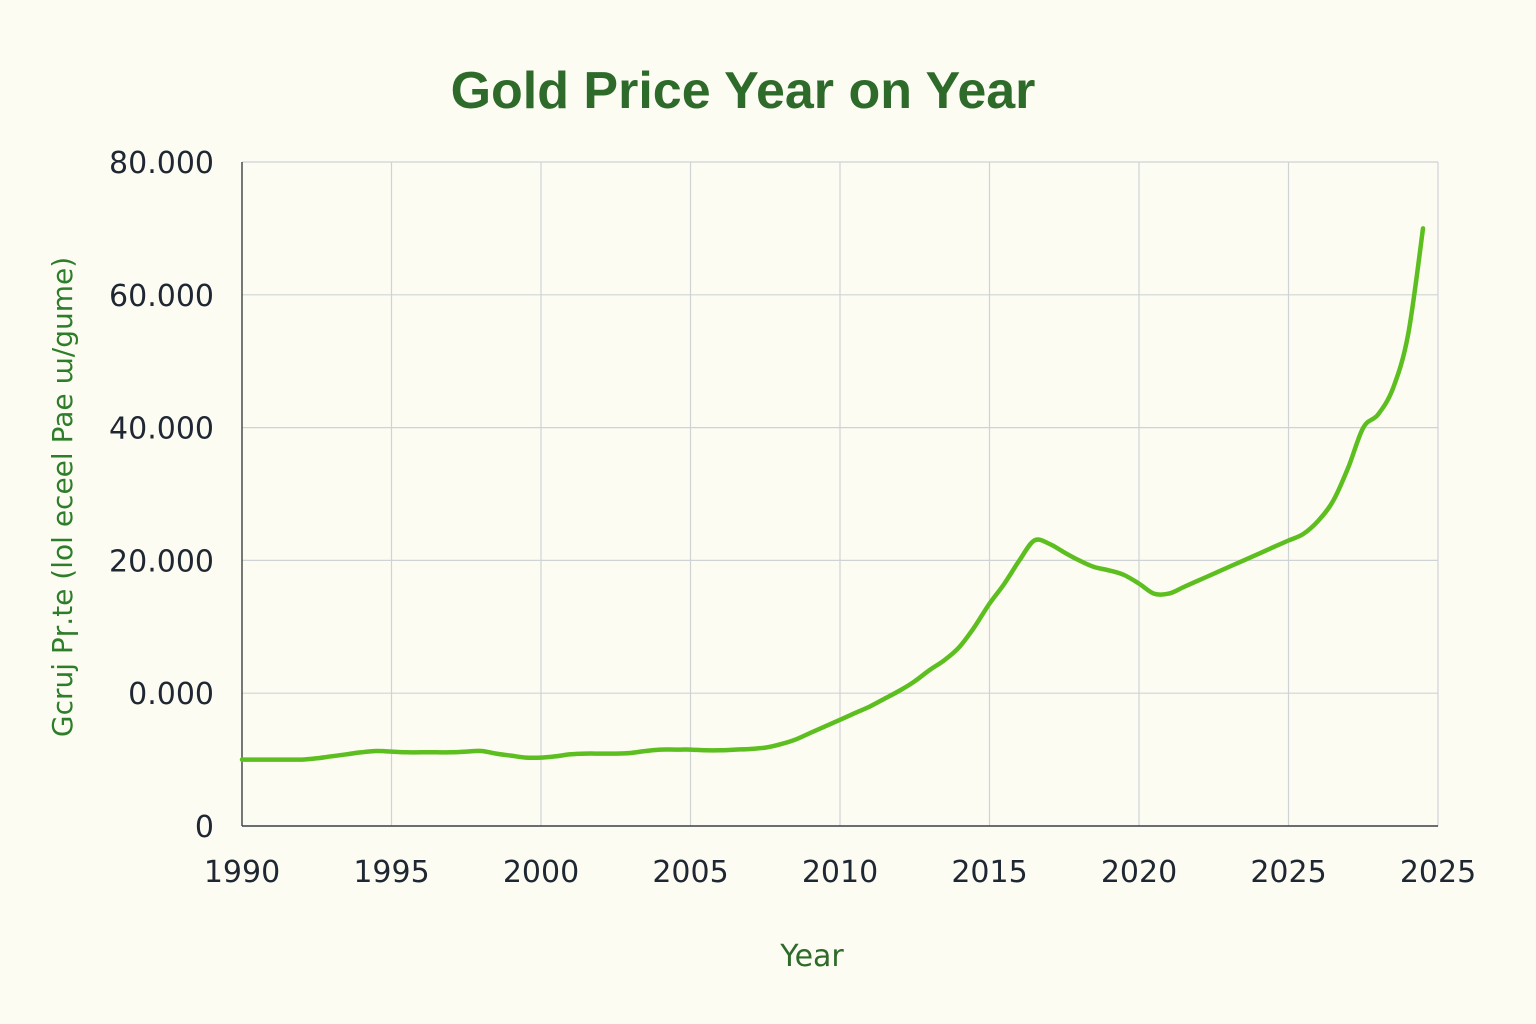  What do you see at coordinates (989, 872) in the screenshot?
I see `x-tick-label: 2015` at bounding box center [989, 872].